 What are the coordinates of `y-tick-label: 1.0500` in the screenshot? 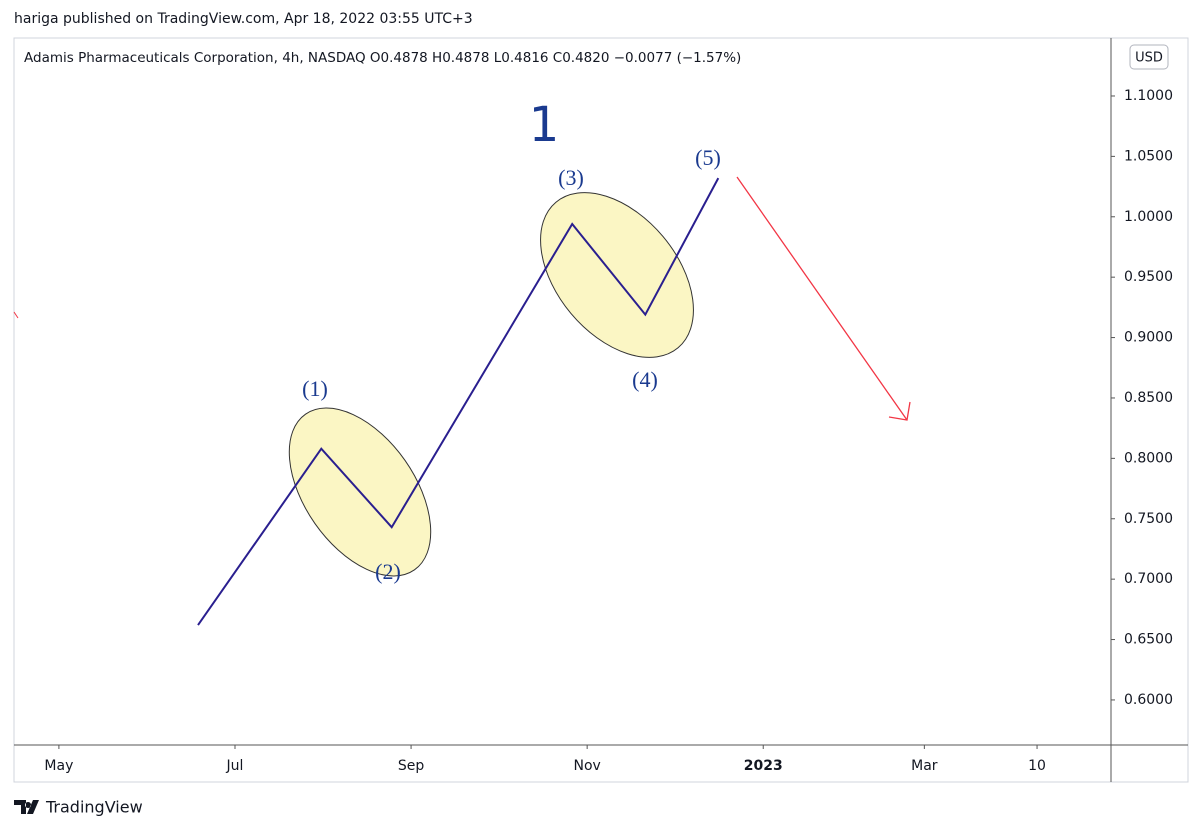 It's located at (1148, 156).